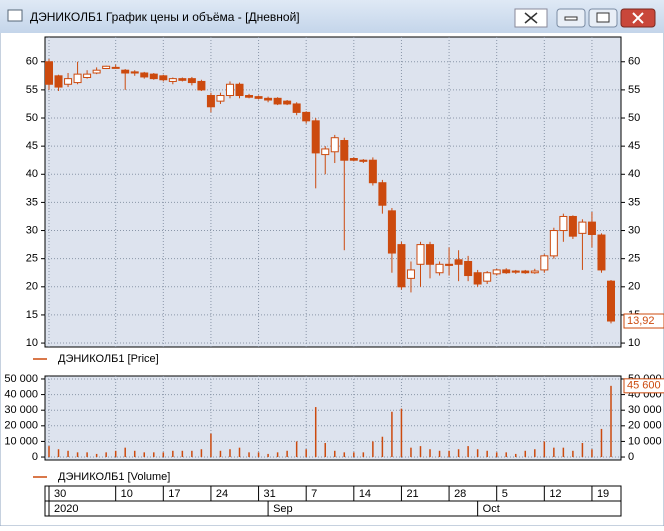  Describe the element at coordinates (21, 379) in the screenshot. I see `y-tick-label: 50 000` at that location.